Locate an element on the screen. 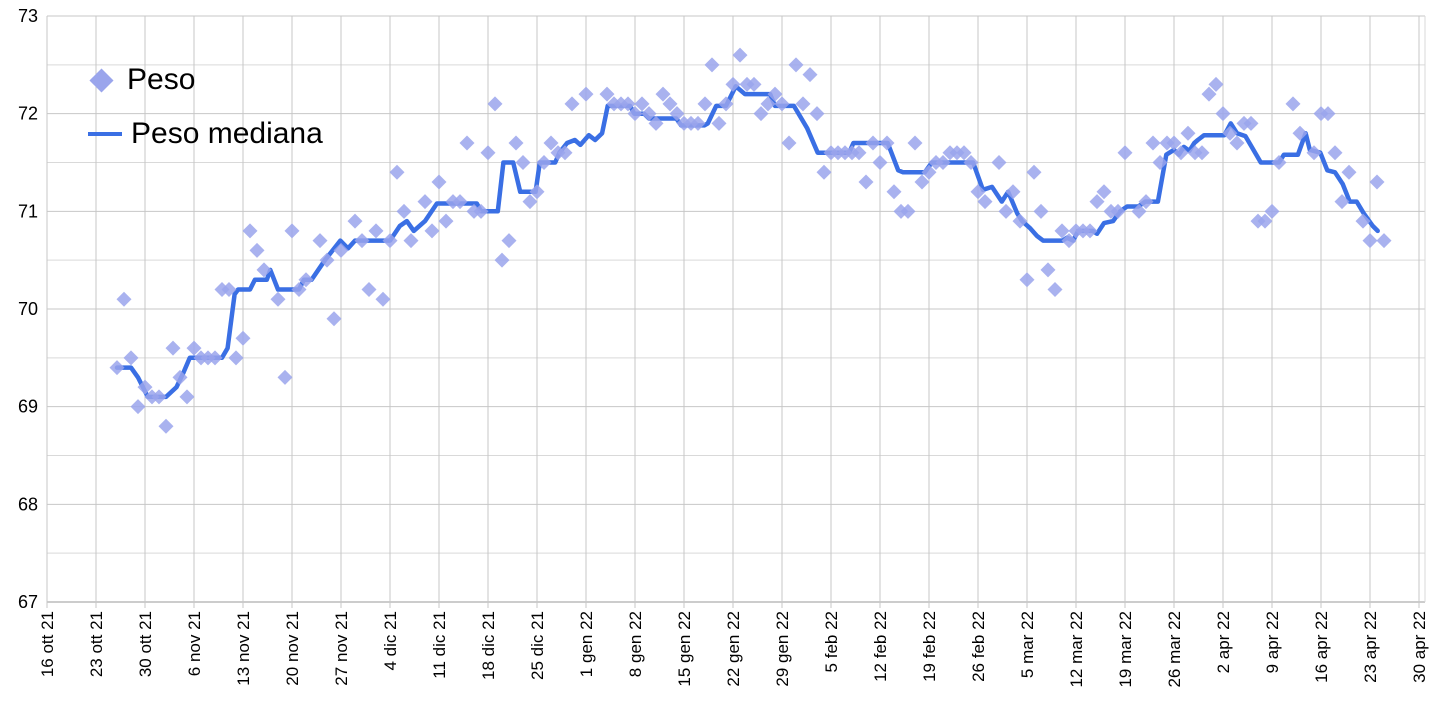  y-tick-label: 68 is located at coordinates (28, 504).